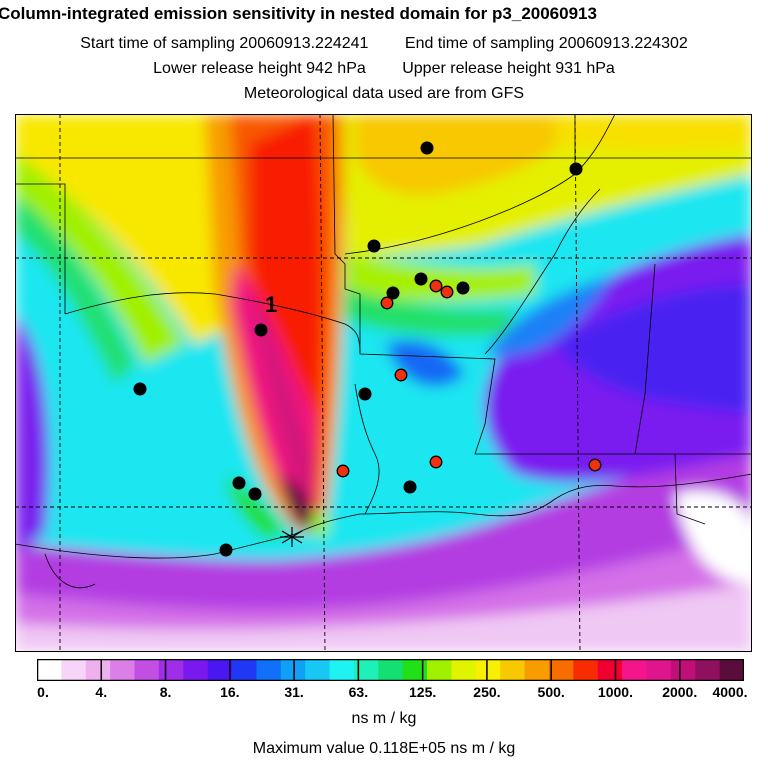 Image resolution: width=768 pixels, height=768 pixels. What do you see at coordinates (157, 43) in the screenshot?
I see `start-label: Start time of sampling` at bounding box center [157, 43].